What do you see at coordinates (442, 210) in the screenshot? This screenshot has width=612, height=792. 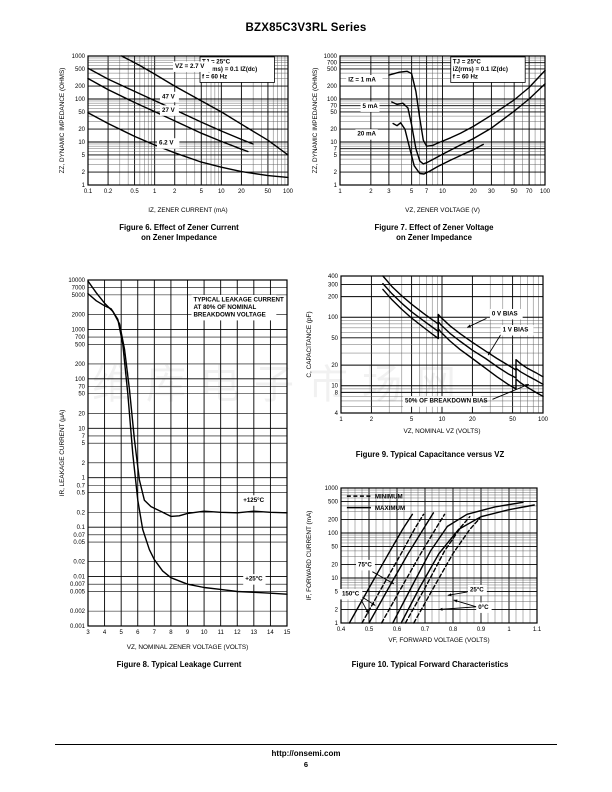 I see `svg-text: VZ, ZENER VOLTAGE (V)` at bounding box center [442, 210].